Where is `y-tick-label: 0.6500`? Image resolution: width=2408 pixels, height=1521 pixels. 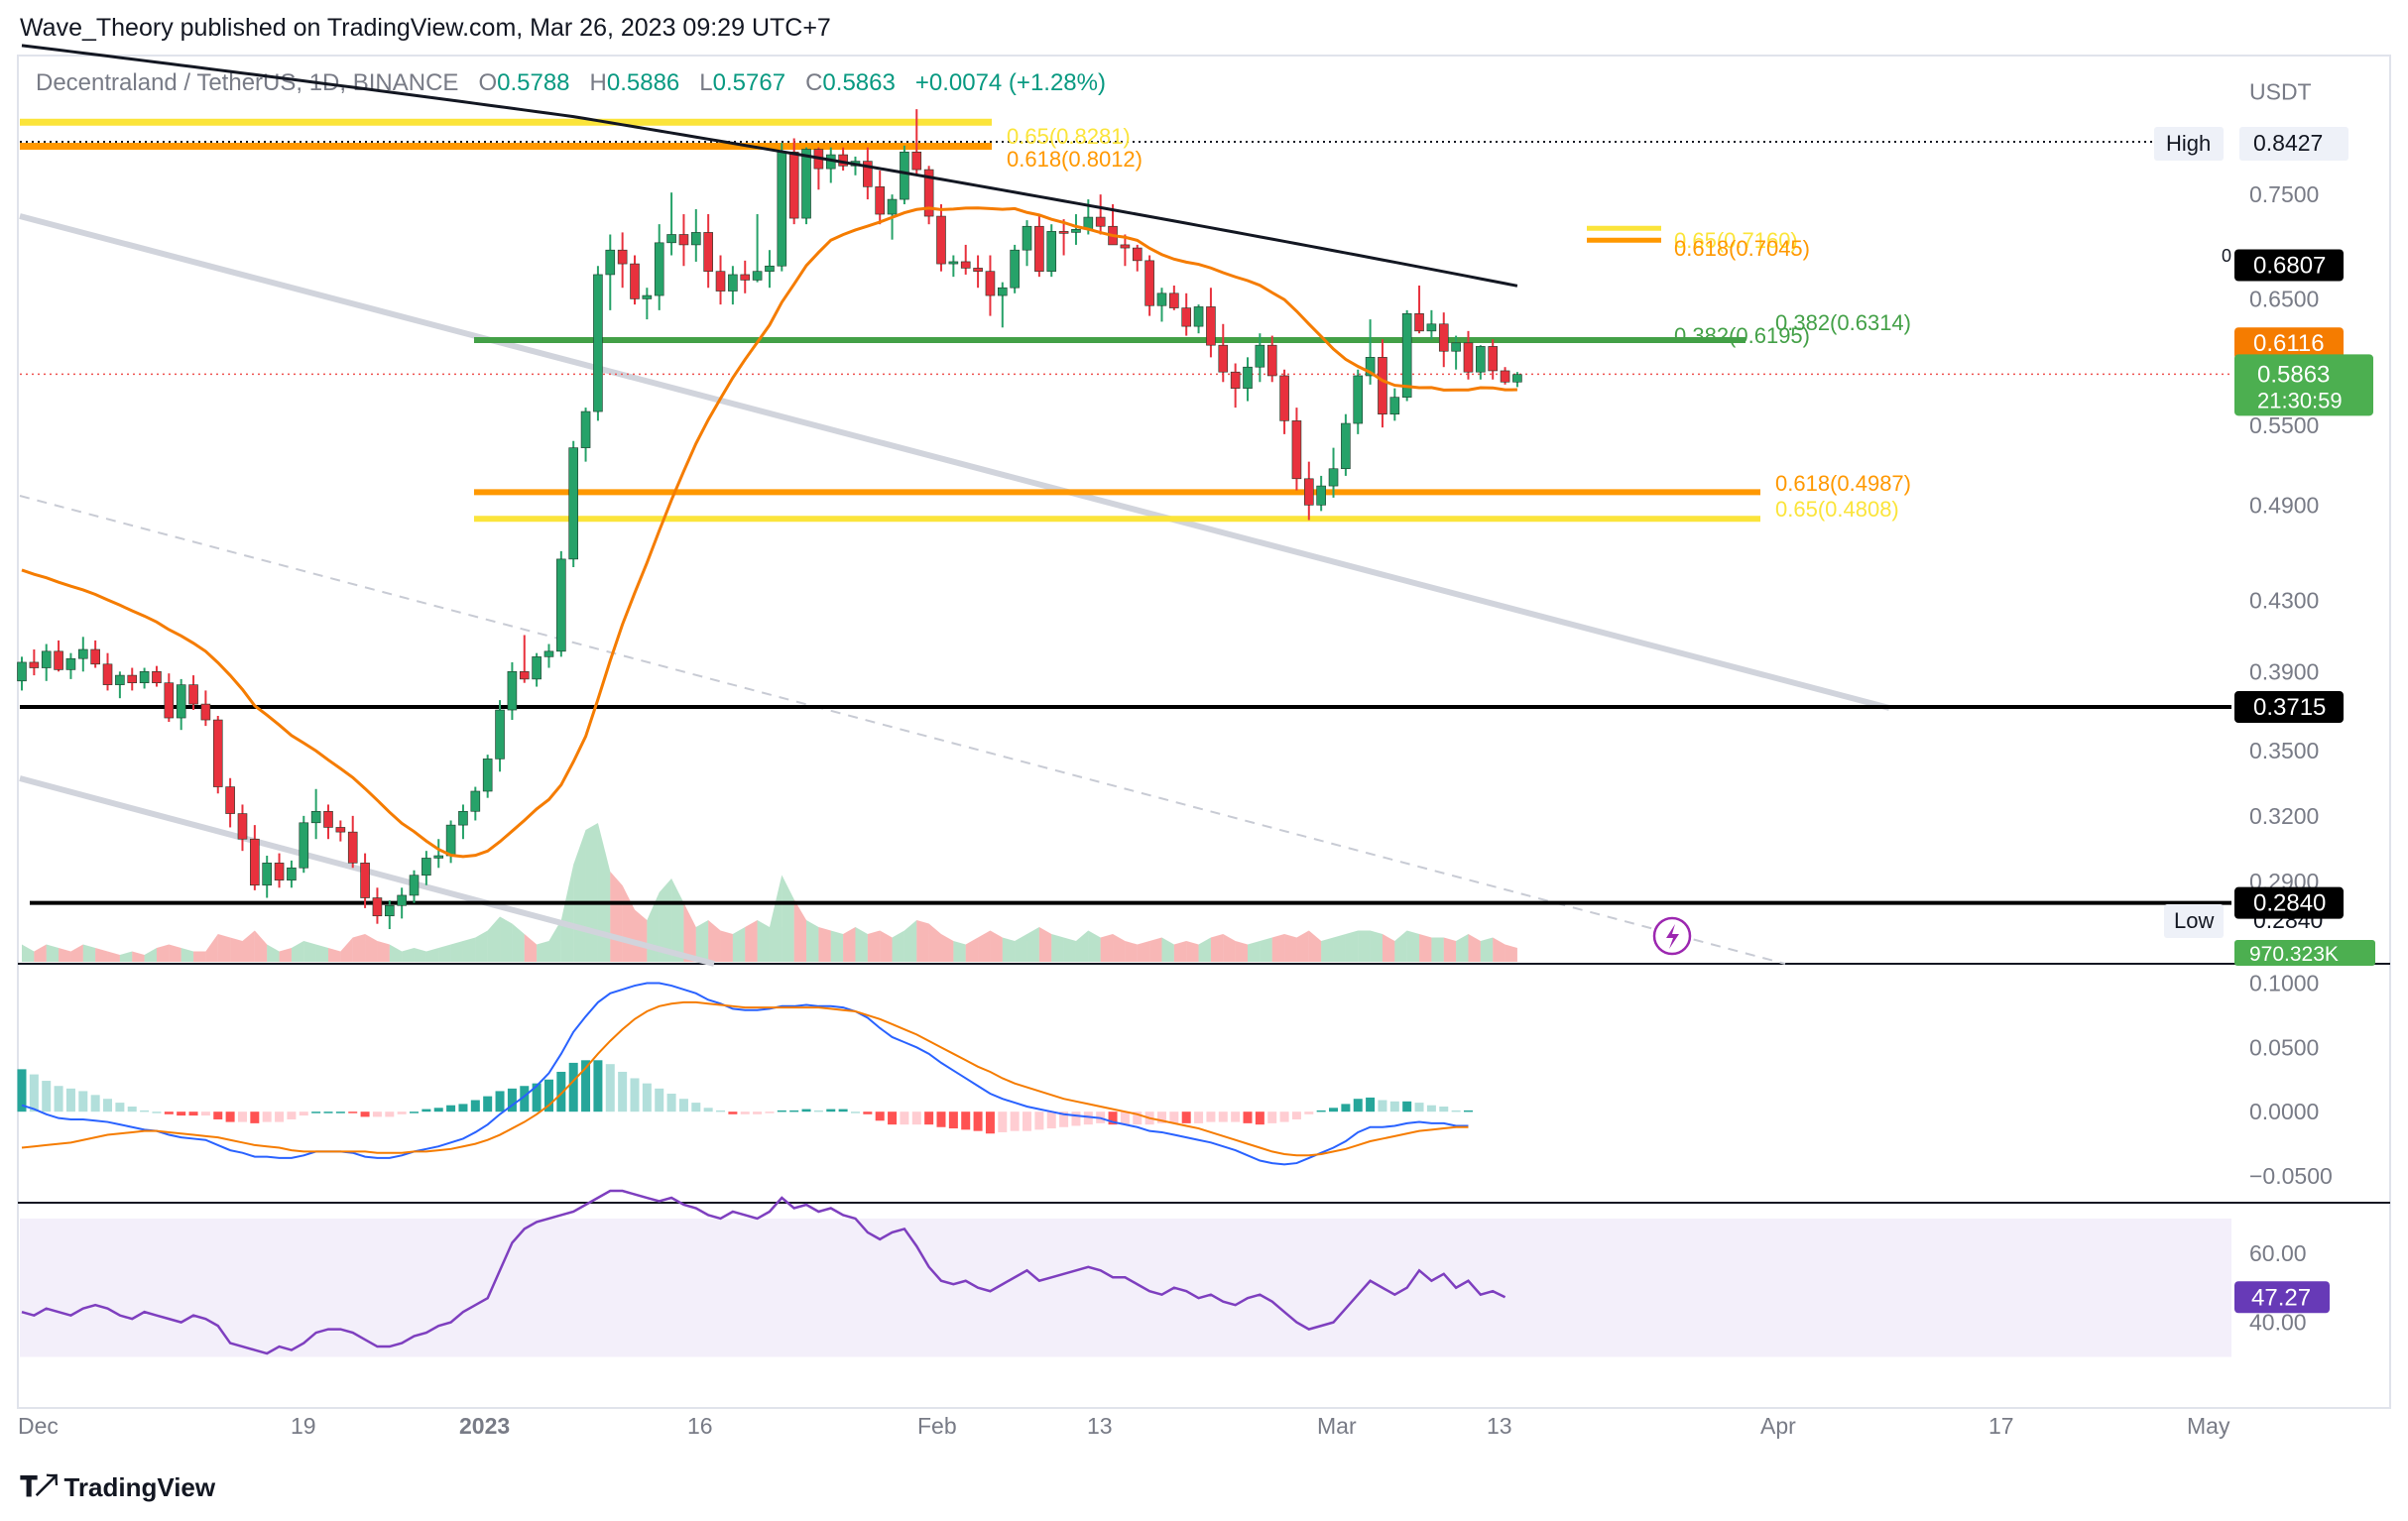 y-tick-label: 0.6500 is located at coordinates (2284, 298).